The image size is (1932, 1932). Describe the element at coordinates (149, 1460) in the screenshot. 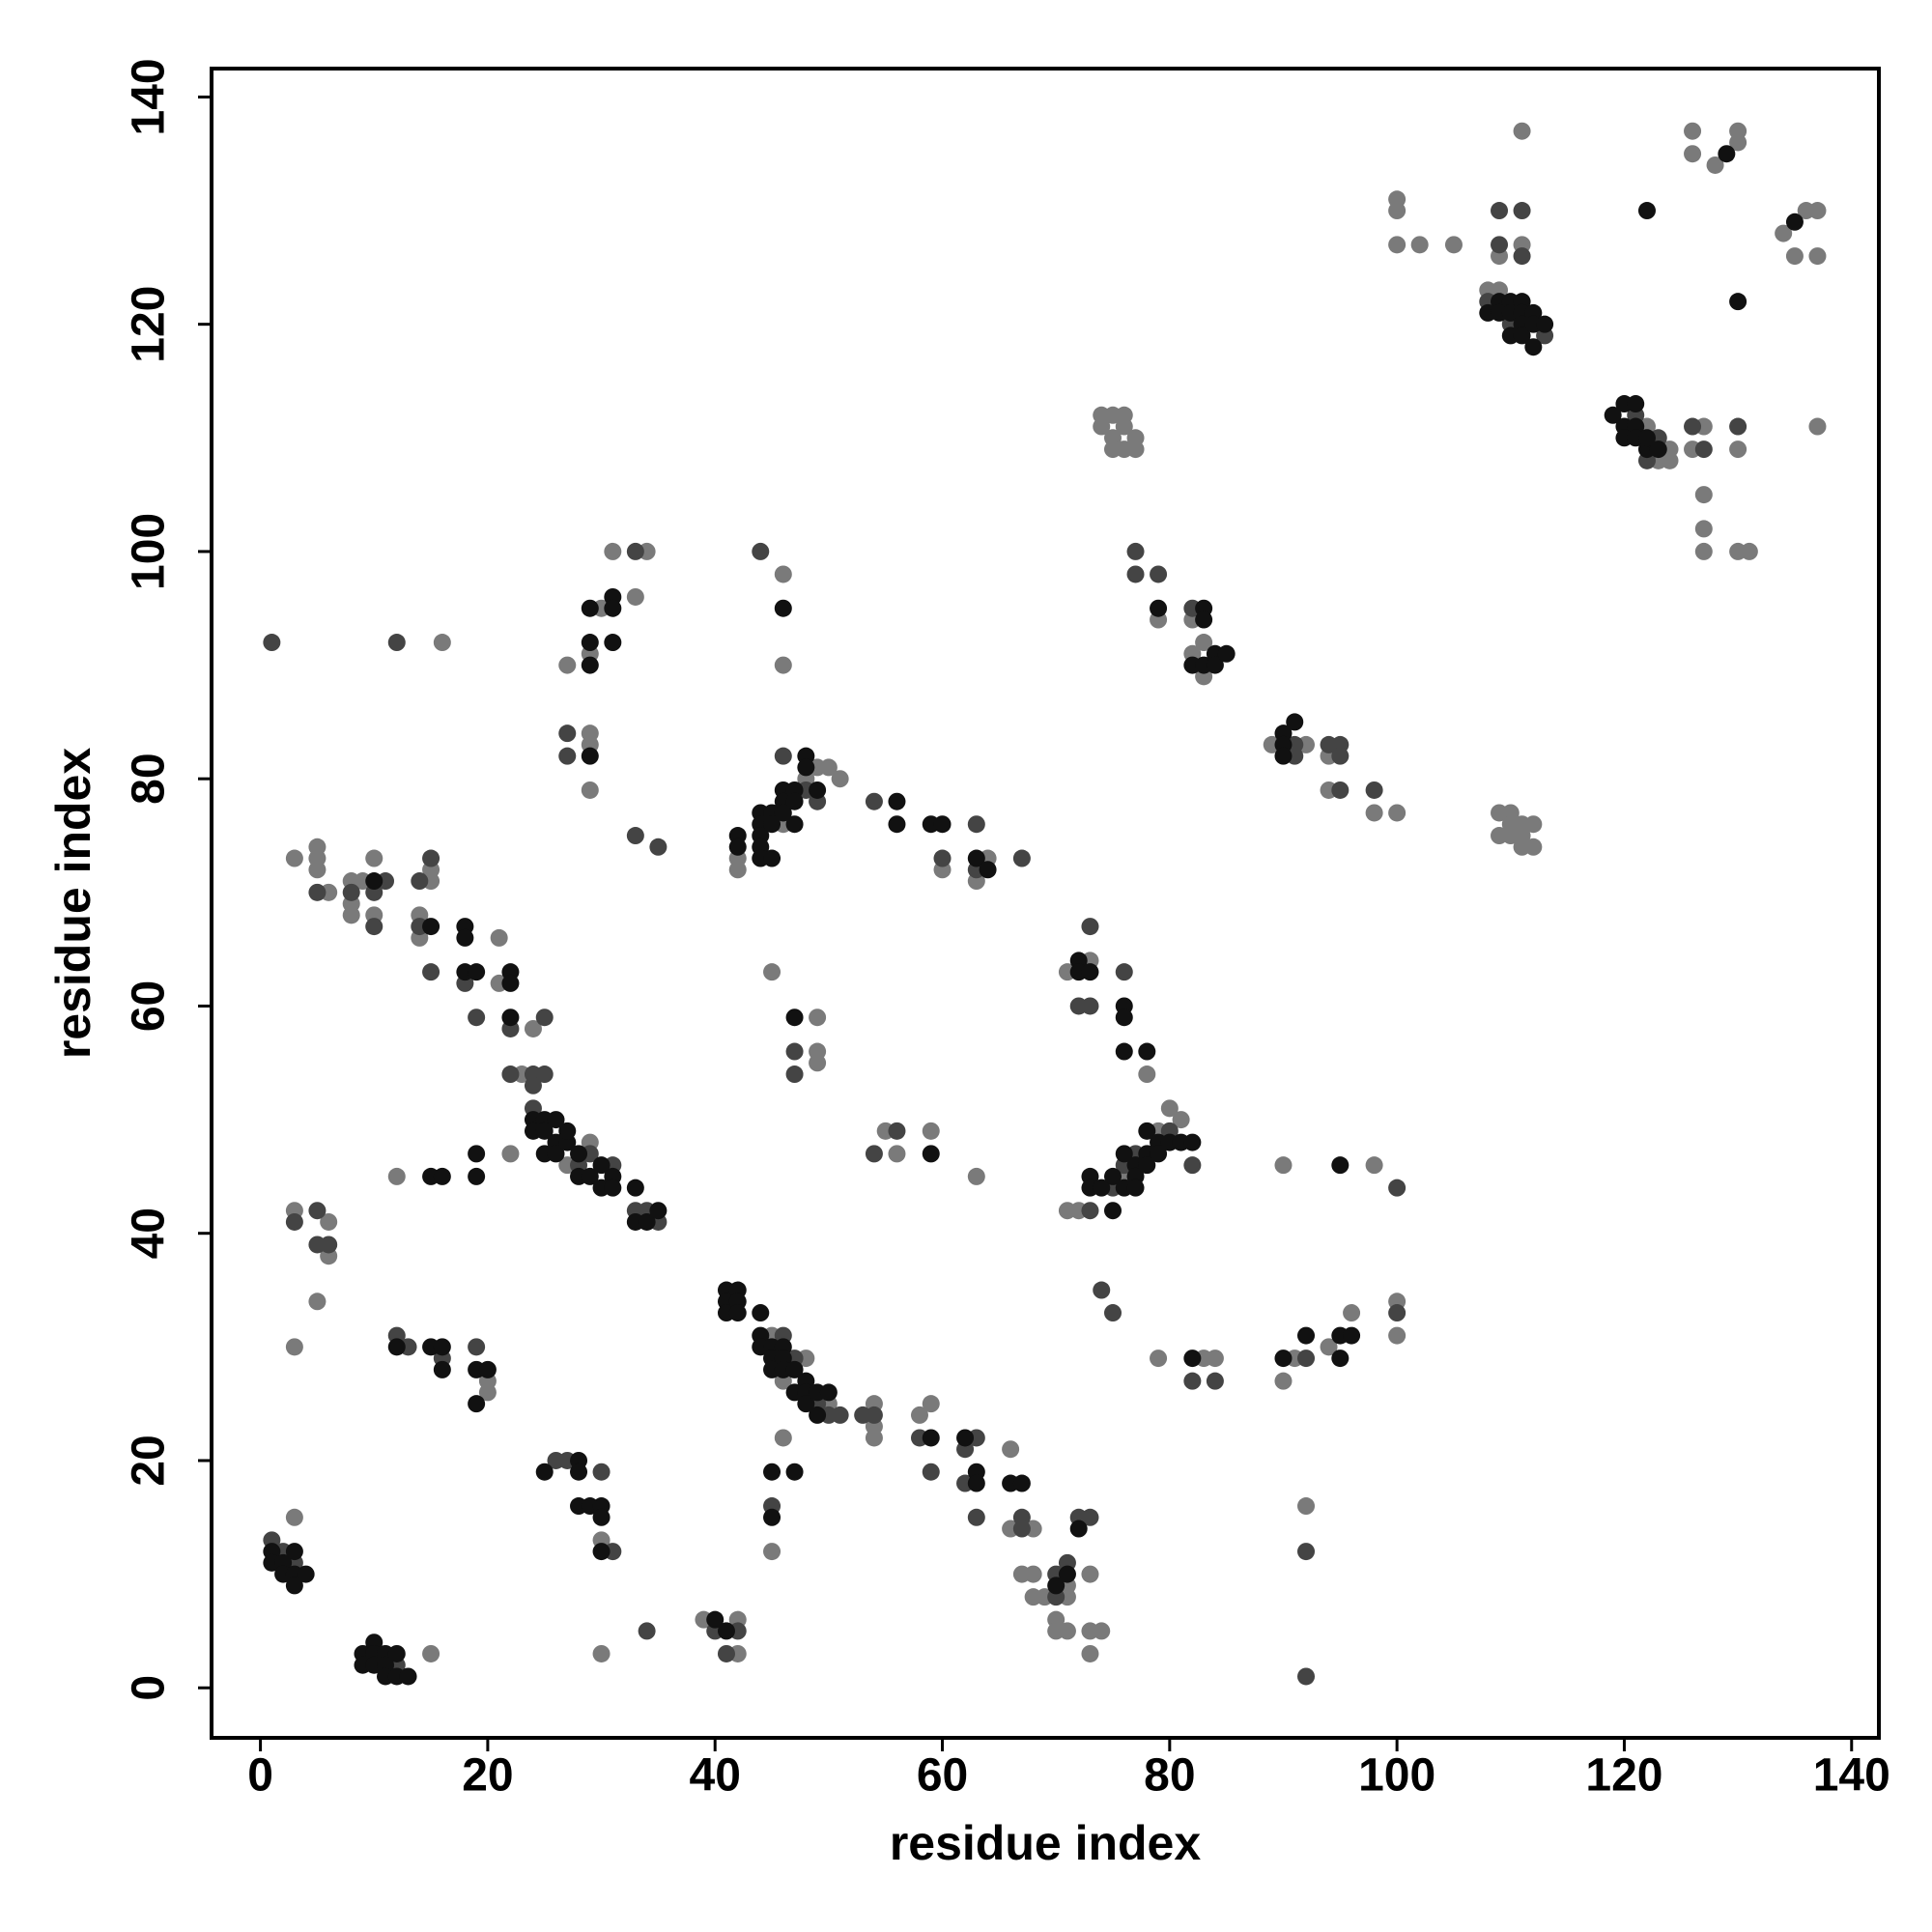

I see `y-tick-label: 20` at that location.